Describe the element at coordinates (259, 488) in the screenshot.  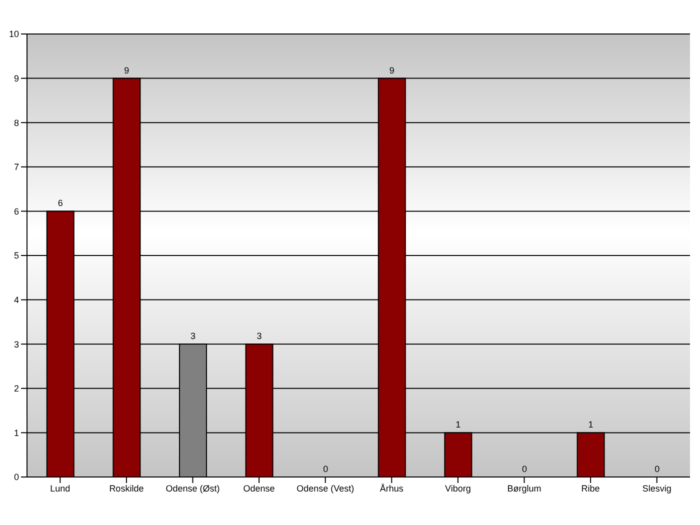
I see `x-tick-label: Odense` at that location.